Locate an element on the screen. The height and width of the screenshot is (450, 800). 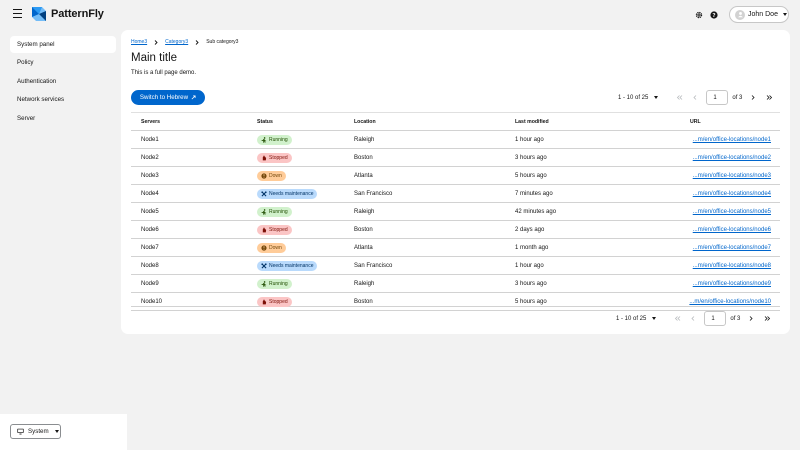
sidebar-item-label: System panel is located at coordinates (36, 44).